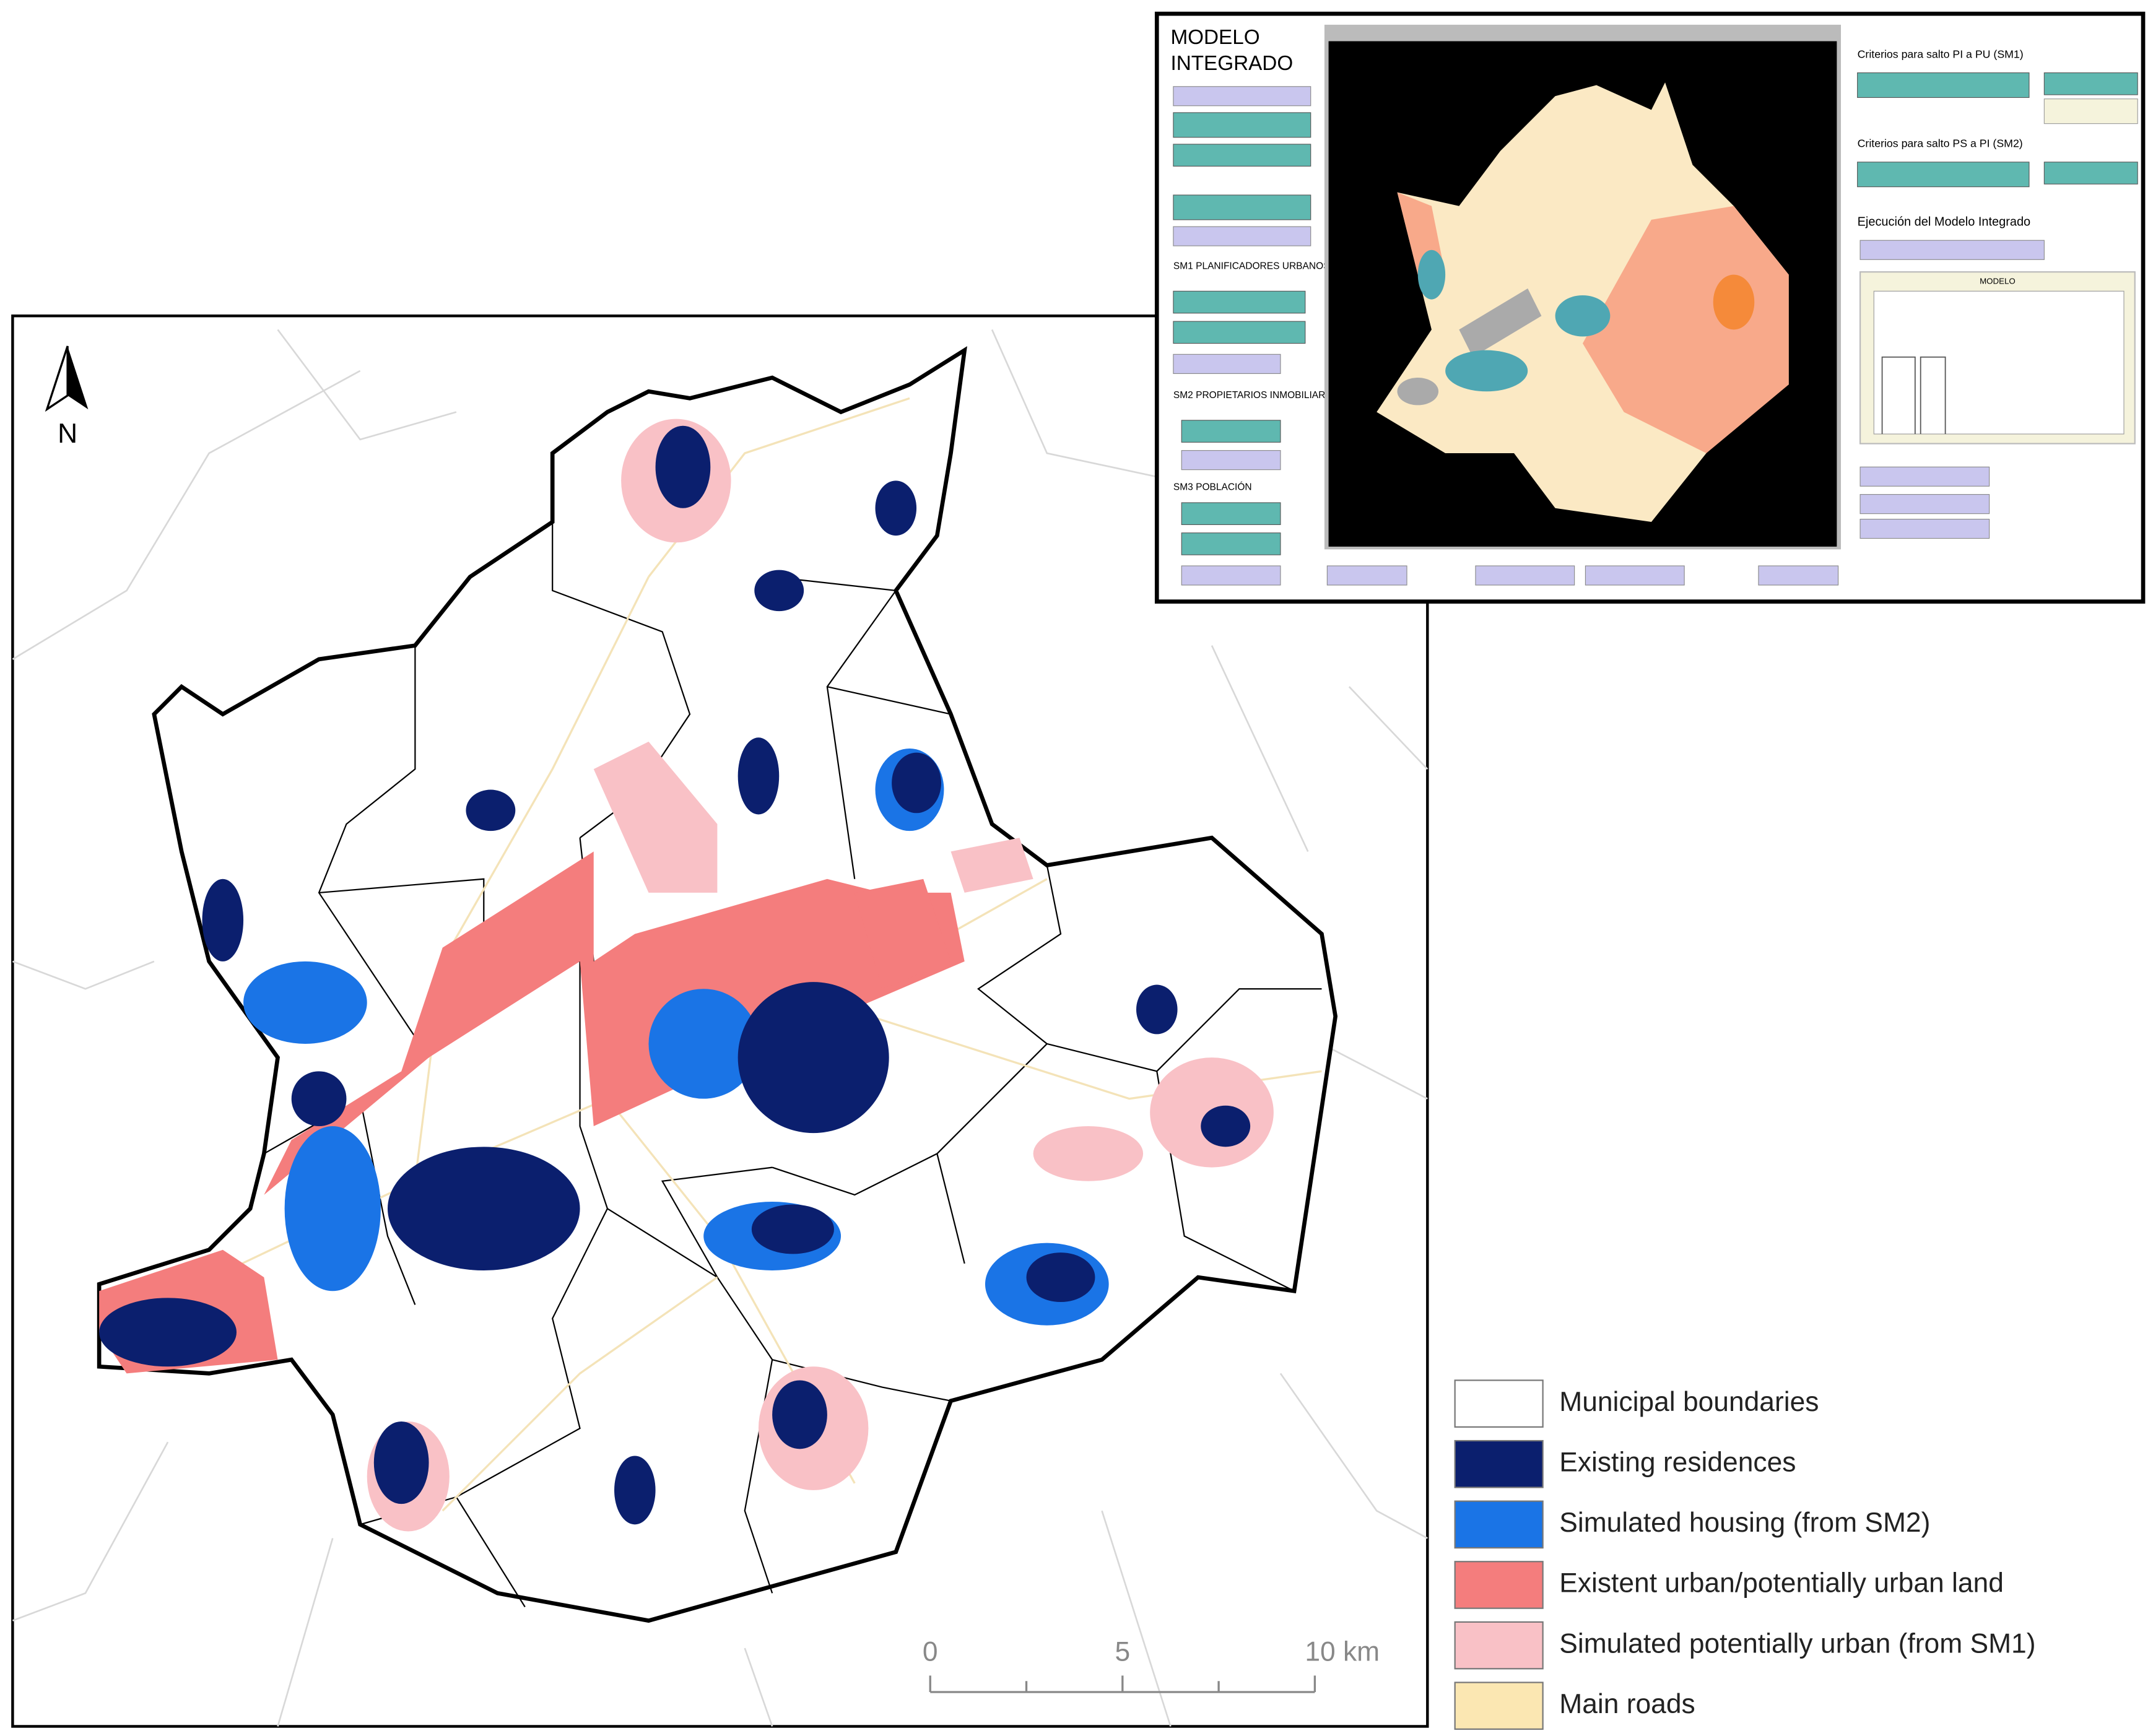 Image resolution: width=2153 pixels, height=1736 pixels. I want to click on inset-title: MODELO, so click(1214, 38).